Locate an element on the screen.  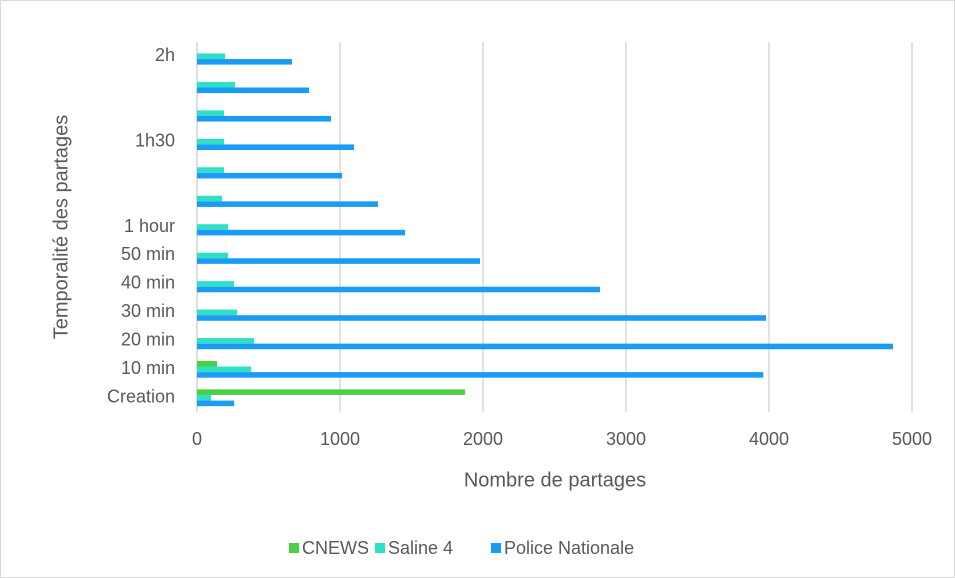
y-tick-label: 2h is located at coordinates (165, 55).